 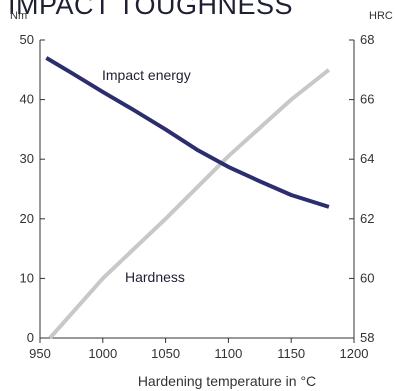 What do you see at coordinates (165, 353) in the screenshot?
I see `x-tick-label: 1050` at bounding box center [165, 353].